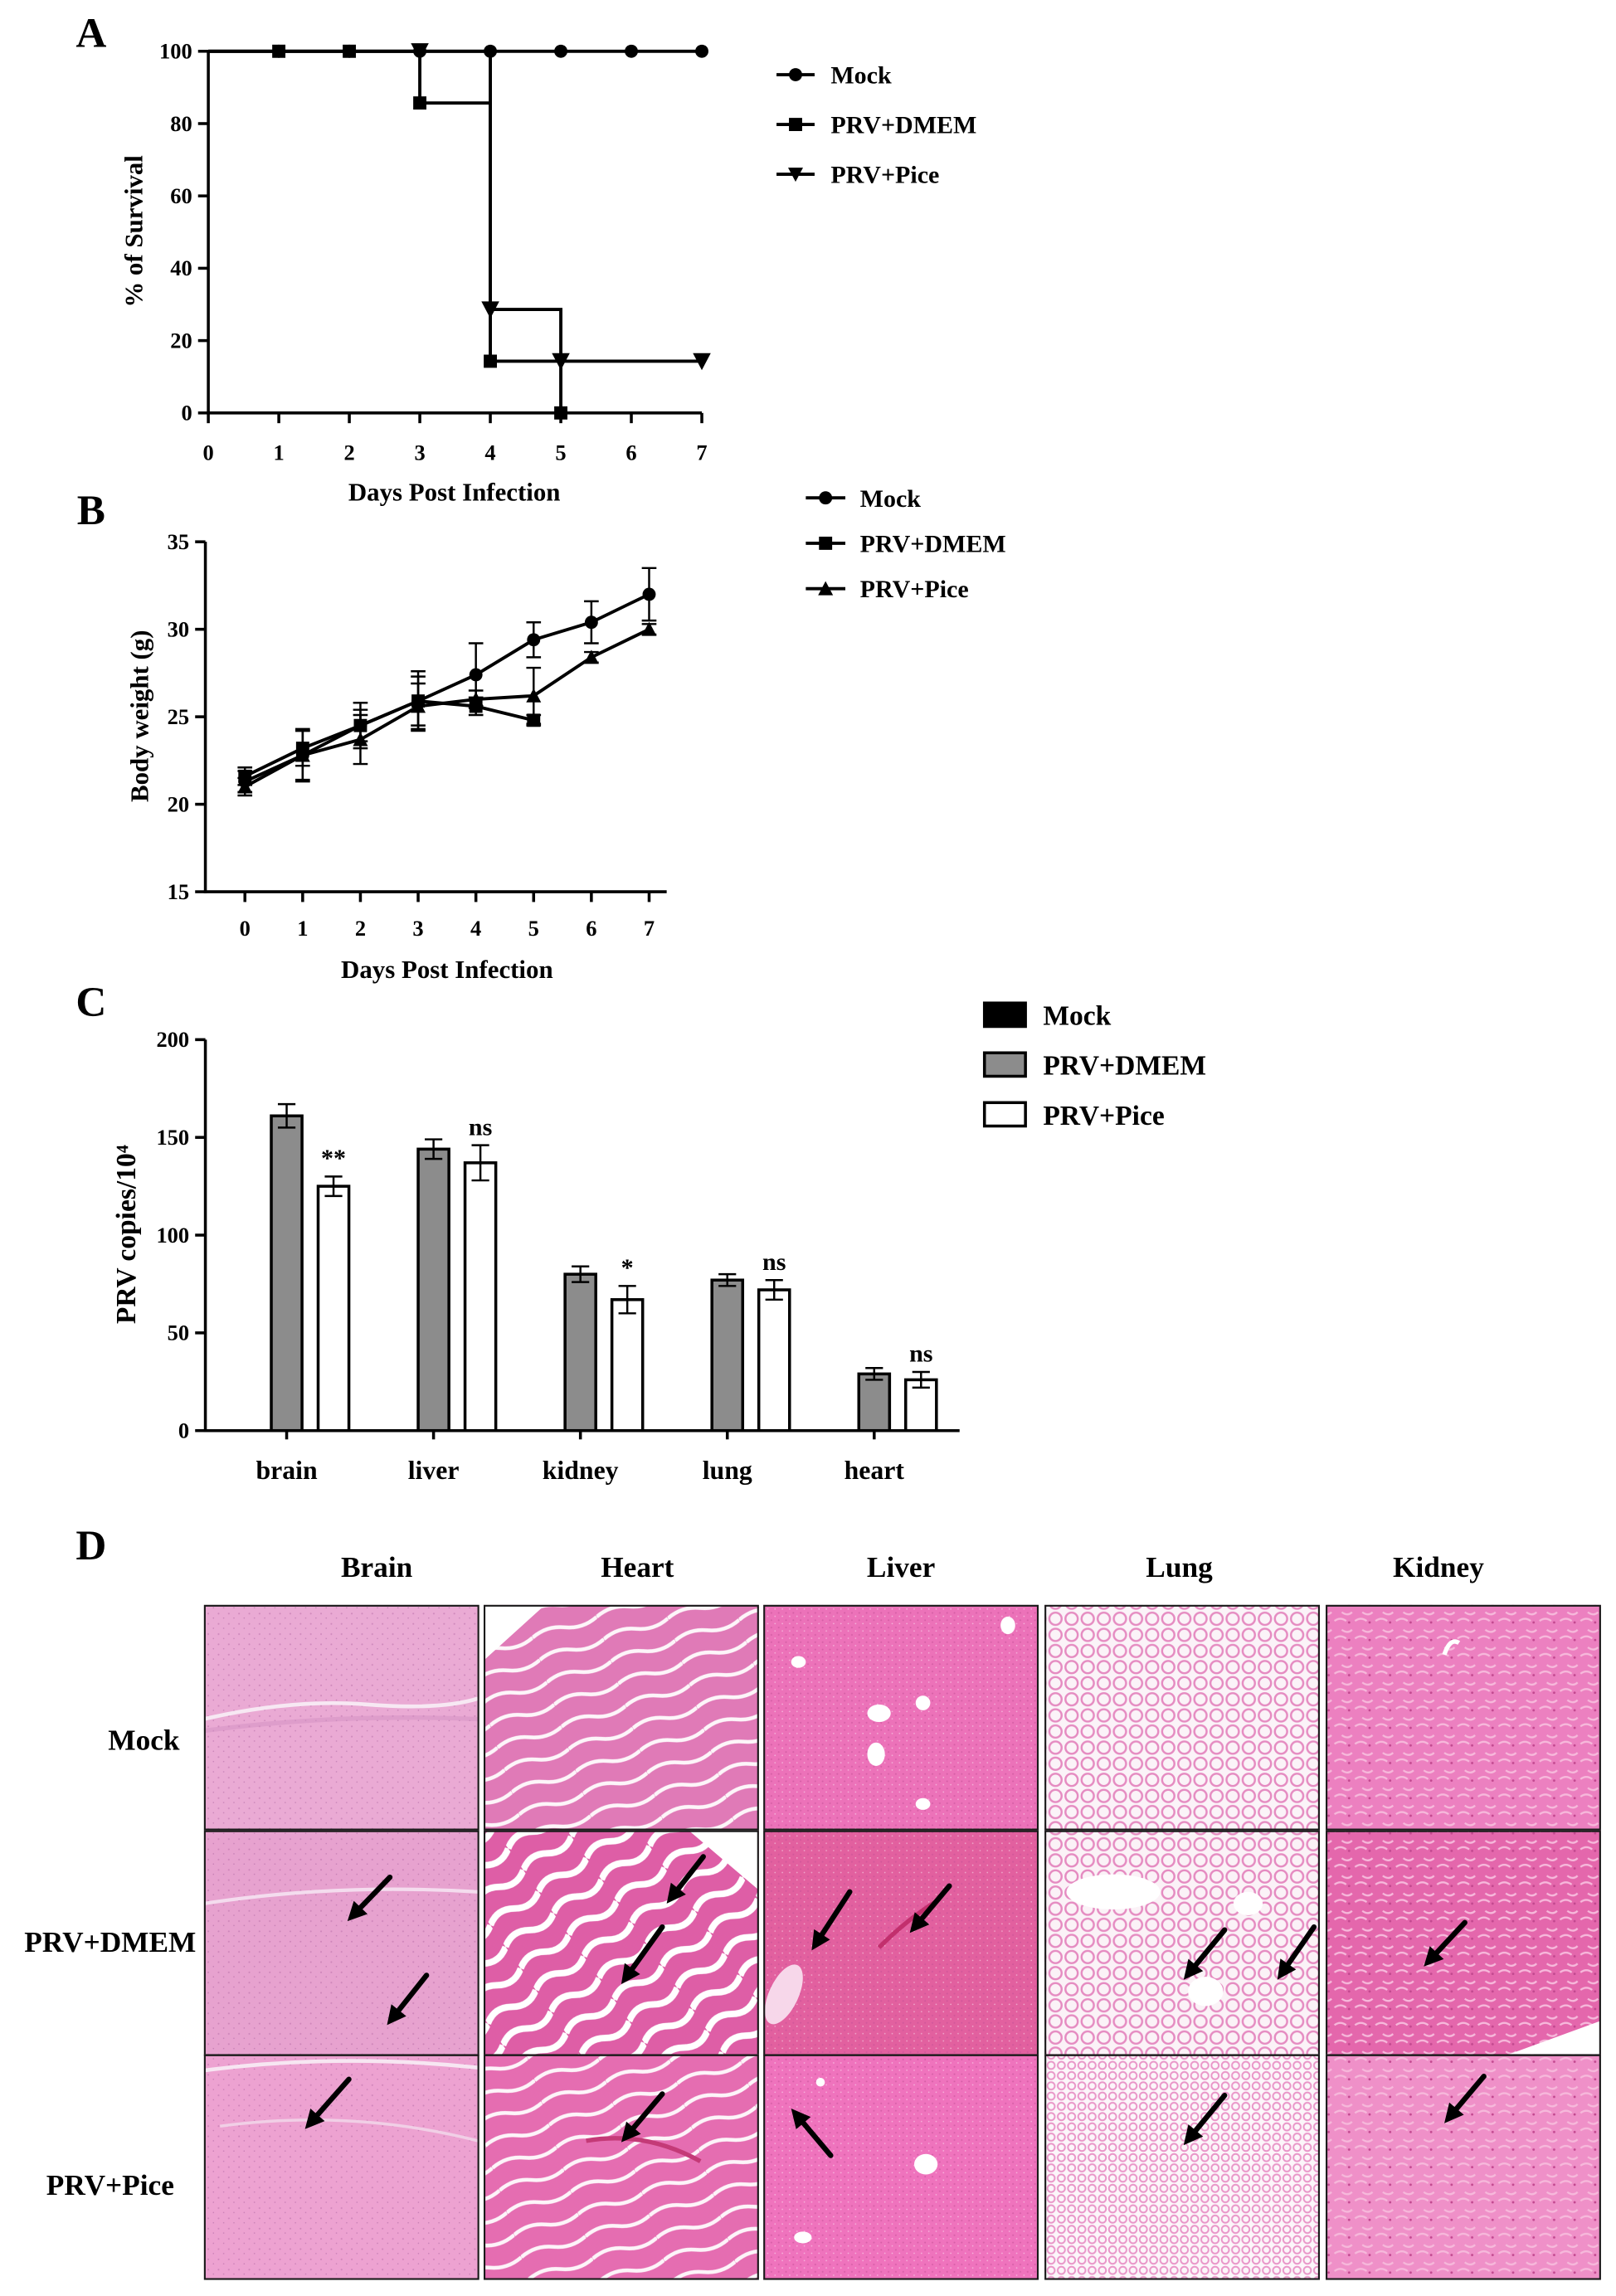 This screenshot has height=2296, width=1616. I want to click on significance-label-kidney: *, so click(627, 1268).